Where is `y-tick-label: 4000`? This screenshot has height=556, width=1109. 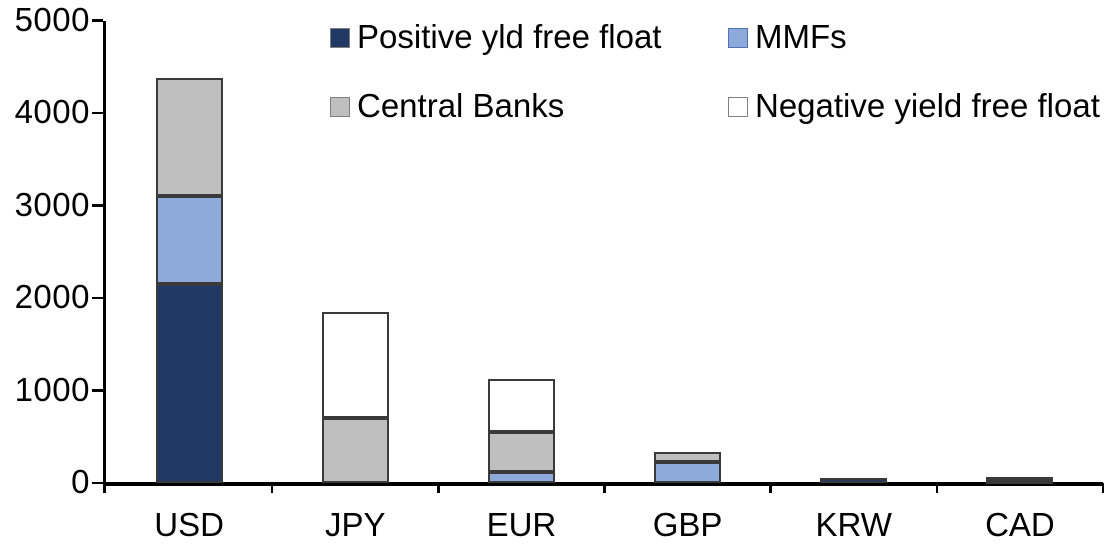
y-tick-label: 4000 is located at coordinates (52, 111).